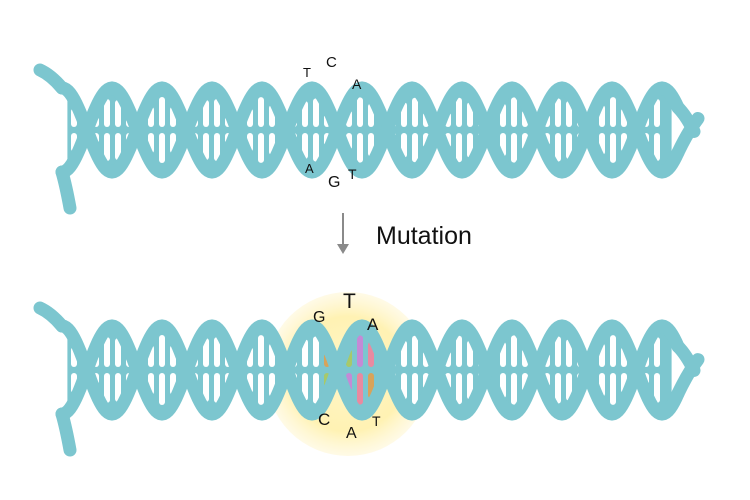 Image resolution: width=750 pixels, height=500 pixels. What do you see at coordinates (334, 182) in the screenshot?
I see `base-letter-bottom: G` at bounding box center [334, 182].